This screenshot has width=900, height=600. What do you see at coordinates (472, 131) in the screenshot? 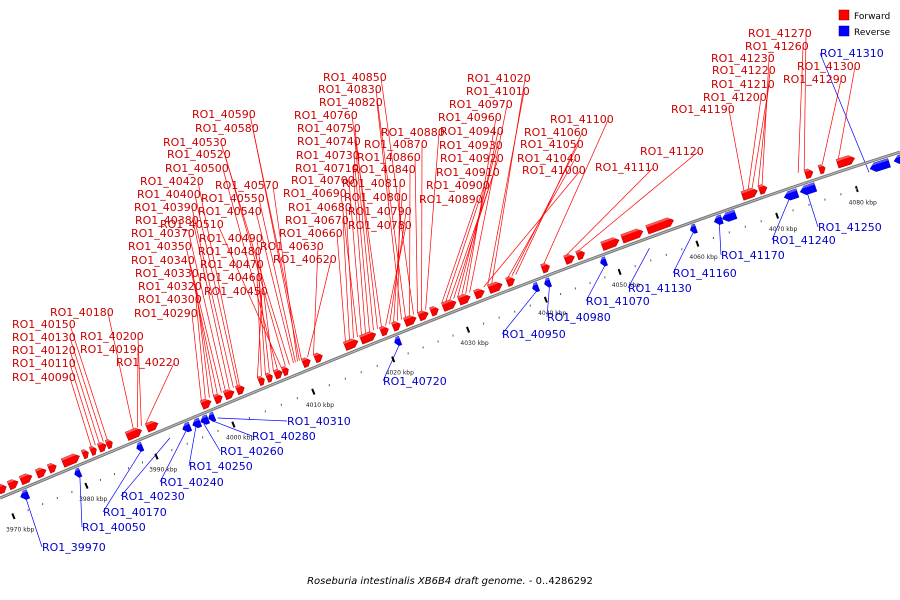
I see `forward-gene-label: RO1_40940` at bounding box center [472, 131].